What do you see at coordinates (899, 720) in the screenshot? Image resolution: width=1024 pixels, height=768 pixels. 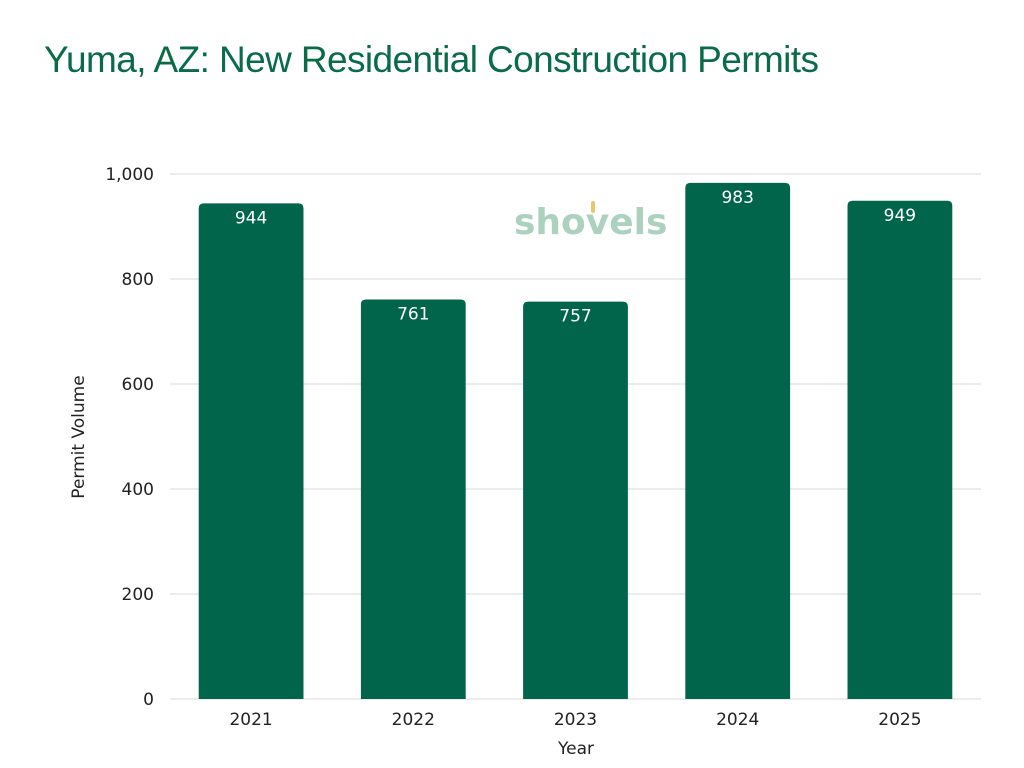 I see `x-tick-label: 2025` at bounding box center [899, 720].